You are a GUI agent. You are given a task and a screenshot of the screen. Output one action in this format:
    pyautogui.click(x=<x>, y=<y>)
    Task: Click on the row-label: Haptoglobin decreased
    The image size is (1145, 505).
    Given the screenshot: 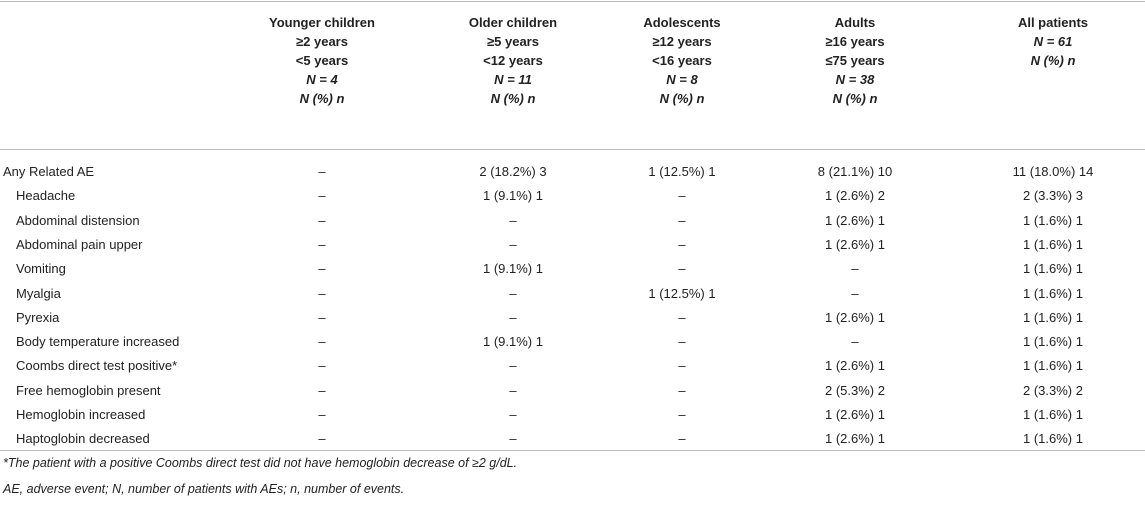 What is the action you would take?
    pyautogui.click(x=83, y=439)
    